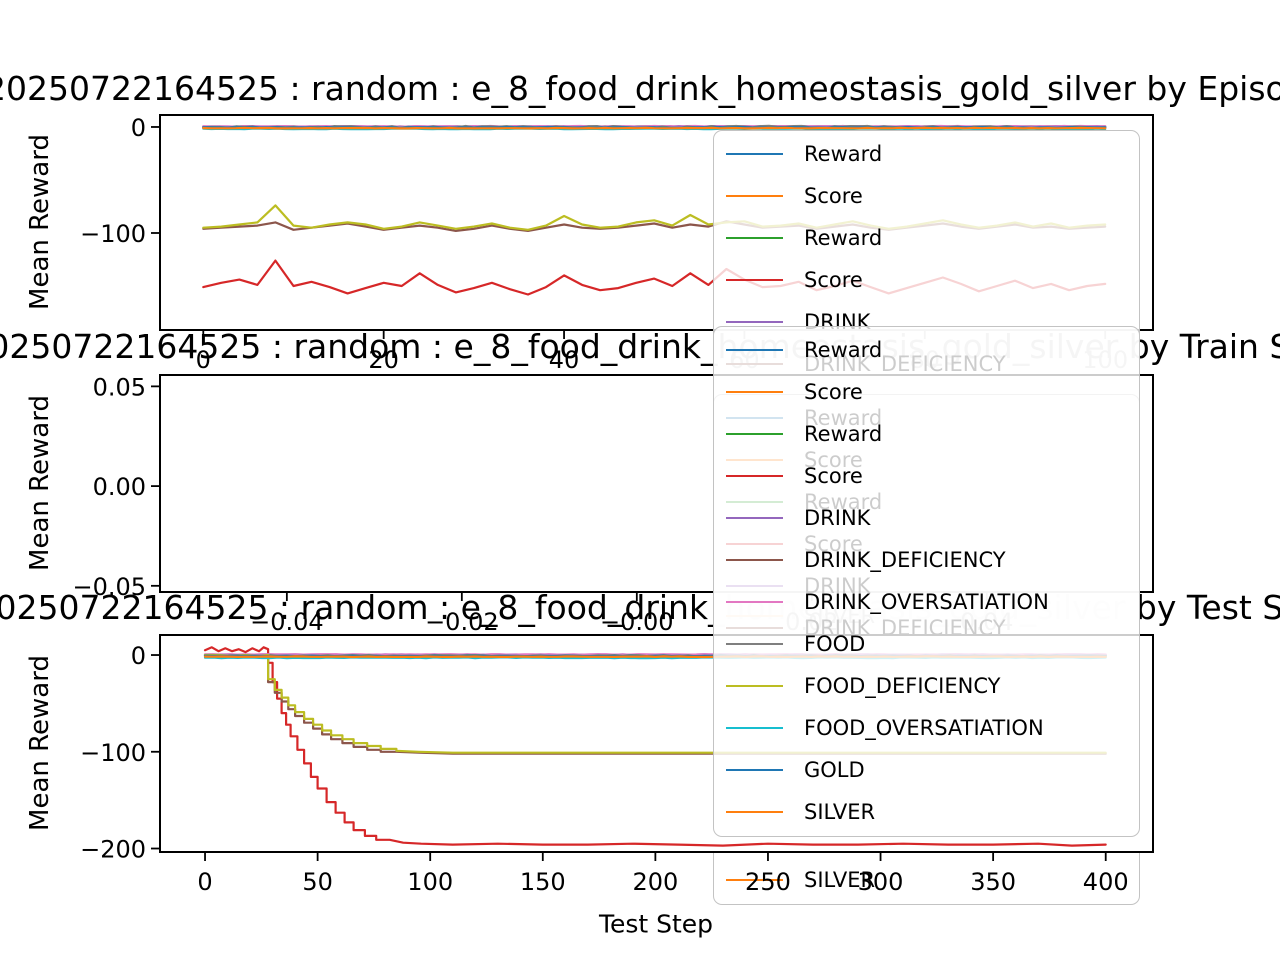 Image resolution: width=1280 pixels, height=960 pixels. Describe the element at coordinates (430, 882) in the screenshot. I see `x-tick-label: 100` at that location.